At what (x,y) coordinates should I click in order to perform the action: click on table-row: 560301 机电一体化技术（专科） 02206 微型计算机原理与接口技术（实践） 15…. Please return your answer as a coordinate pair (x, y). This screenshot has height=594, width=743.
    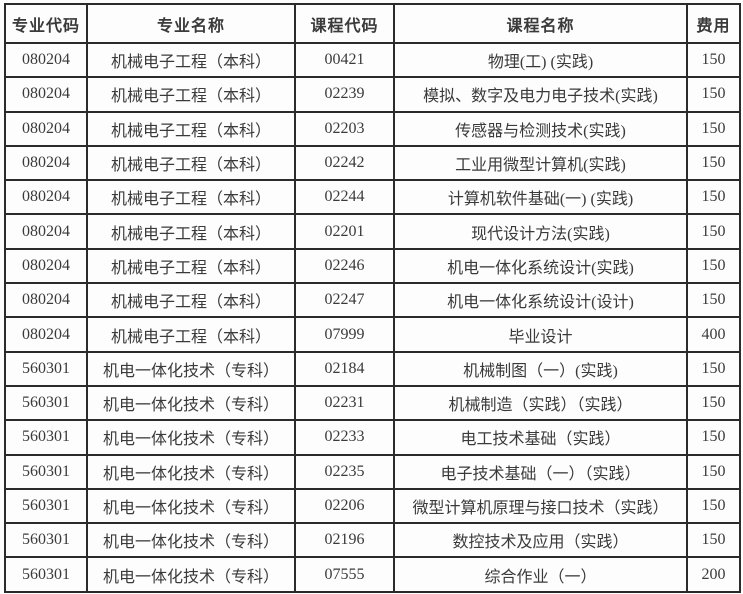
    Looking at the image, I should click on (372, 506).